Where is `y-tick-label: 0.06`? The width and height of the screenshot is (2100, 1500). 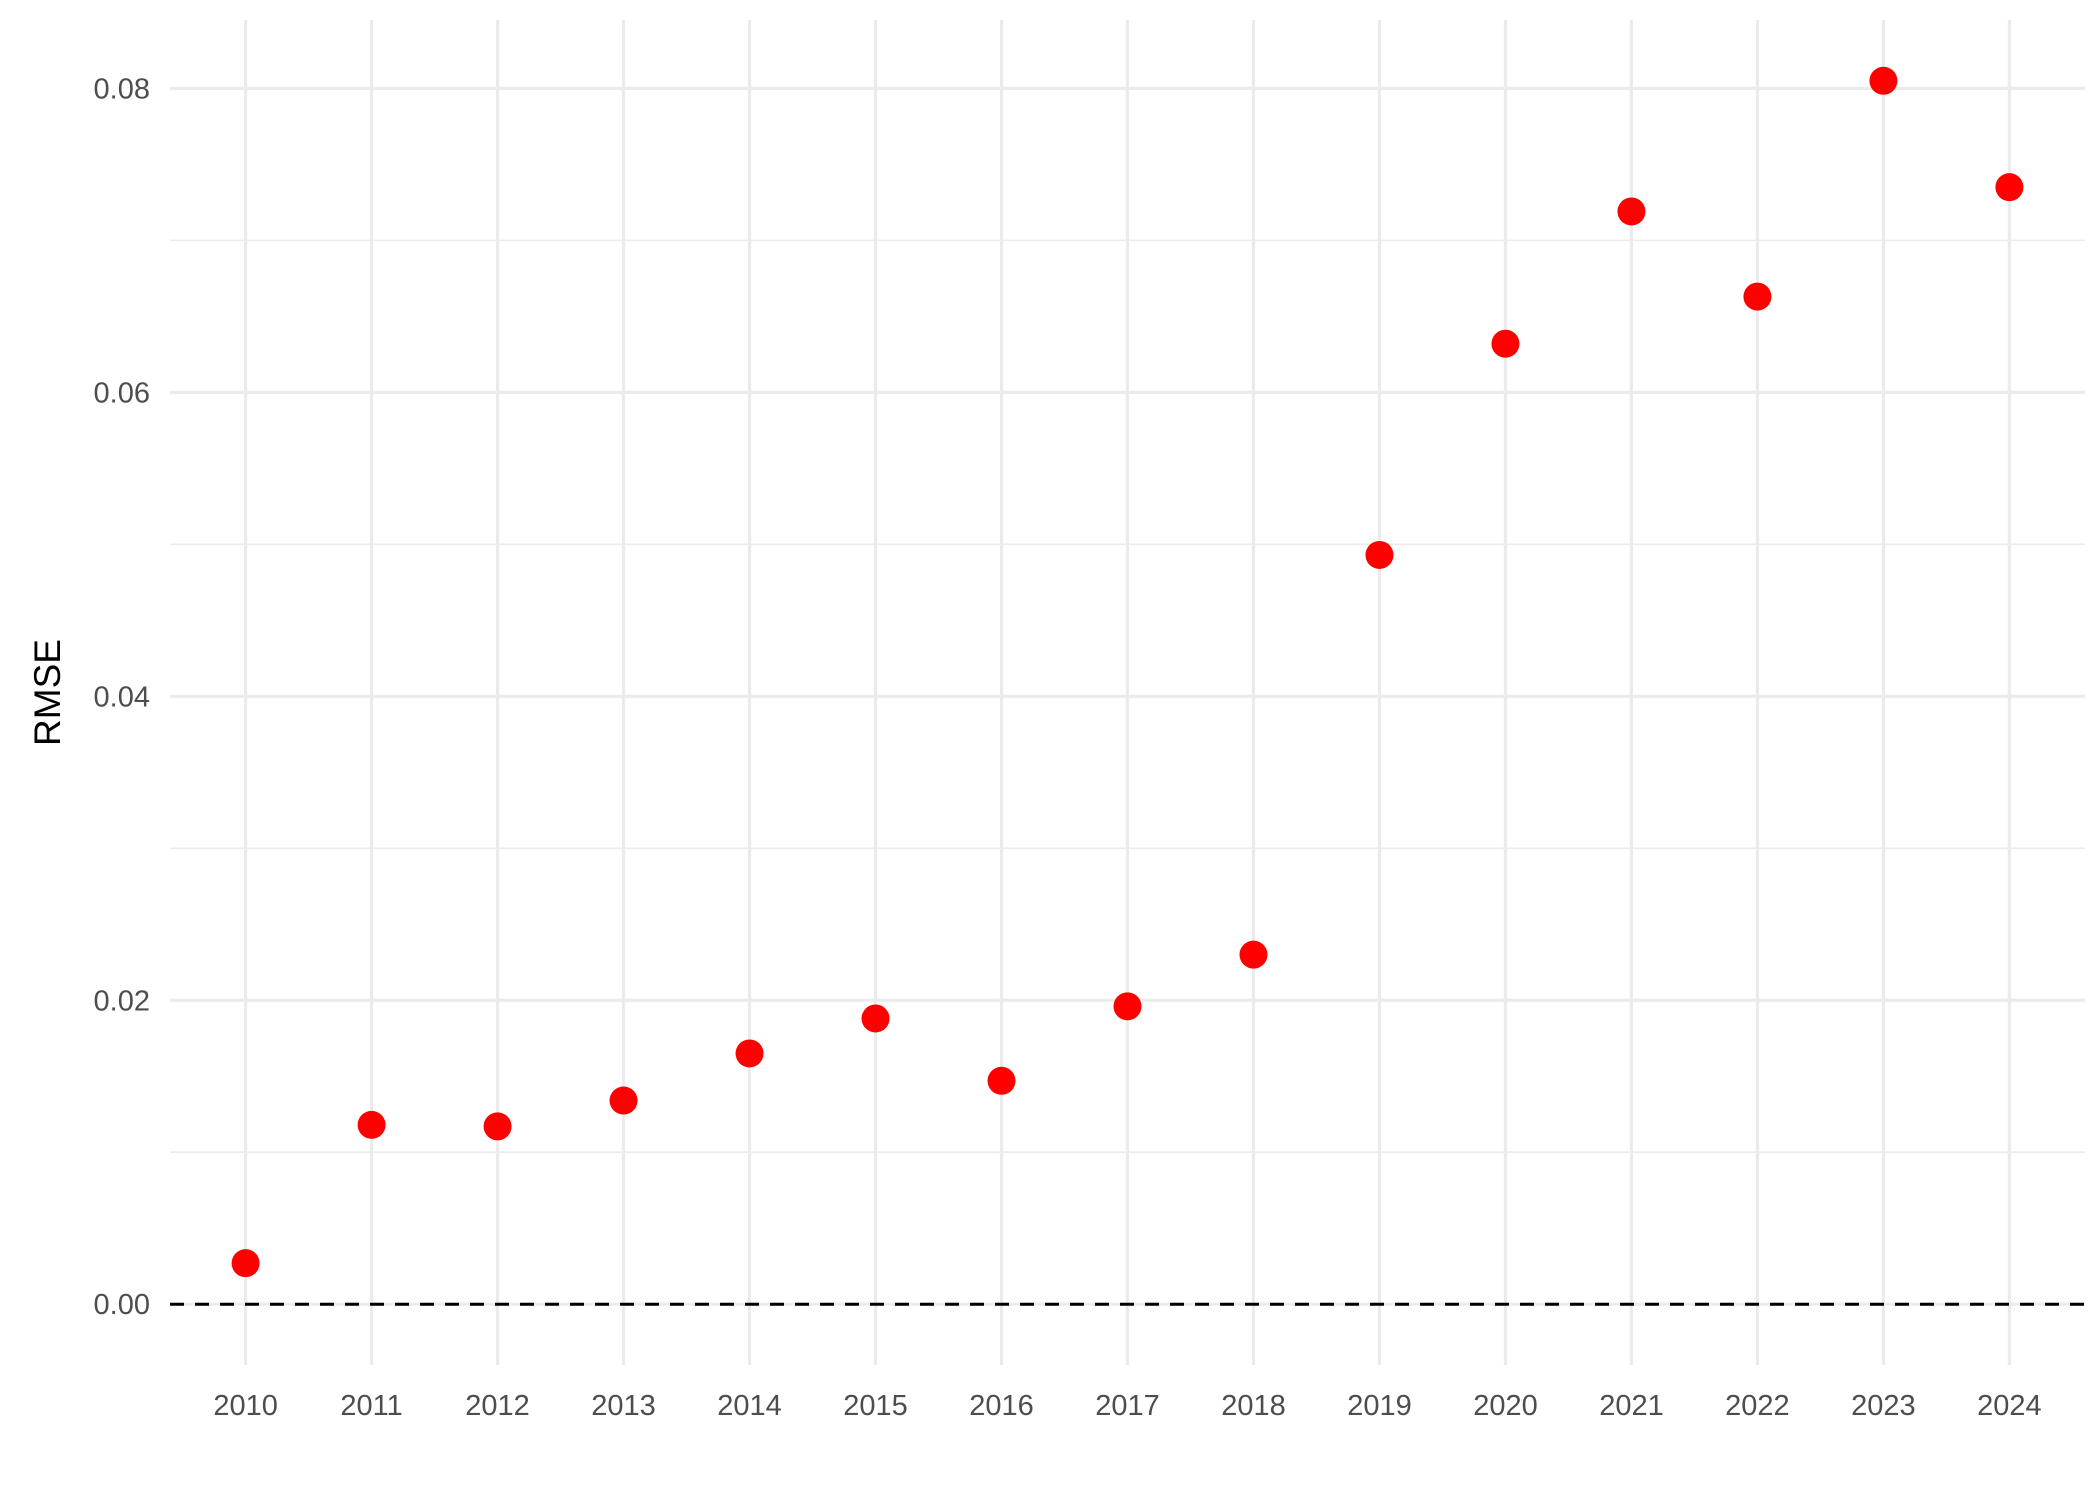 y-tick-label: 0.06 is located at coordinates (122, 393).